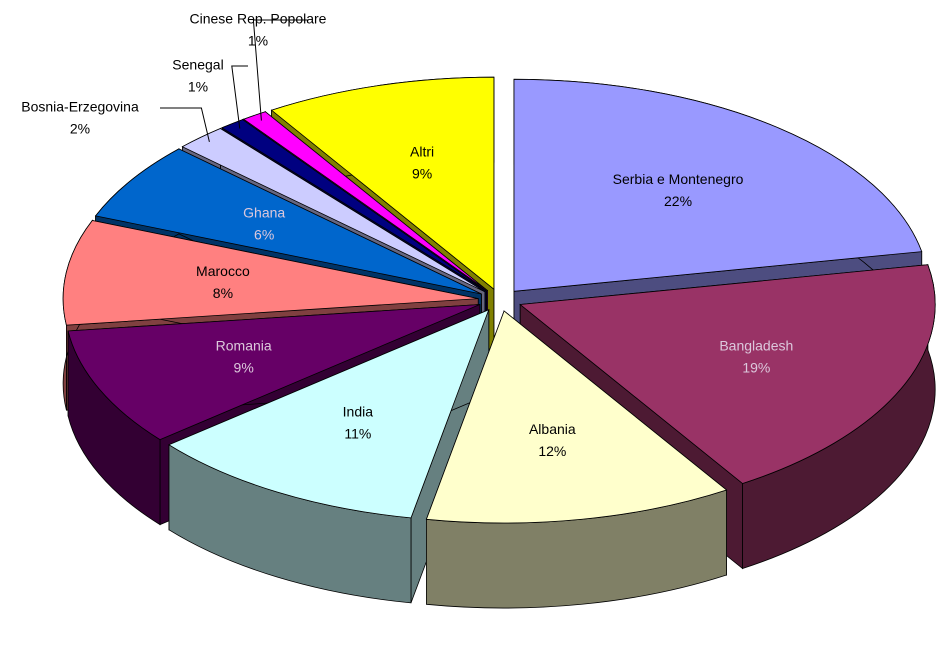 This screenshot has height=652, width=947. What do you see at coordinates (552, 451) in the screenshot?
I see `slice-value: 12%` at bounding box center [552, 451].